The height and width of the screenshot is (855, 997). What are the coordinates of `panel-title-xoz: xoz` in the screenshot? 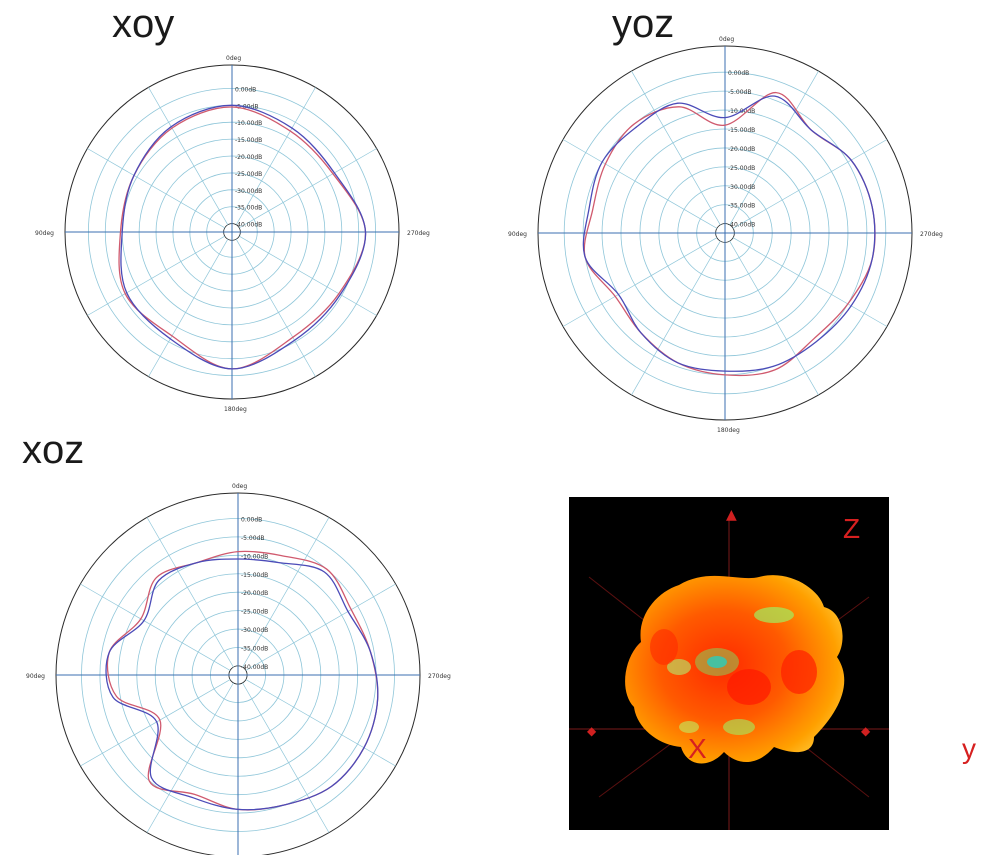 It's located at (53, 450).